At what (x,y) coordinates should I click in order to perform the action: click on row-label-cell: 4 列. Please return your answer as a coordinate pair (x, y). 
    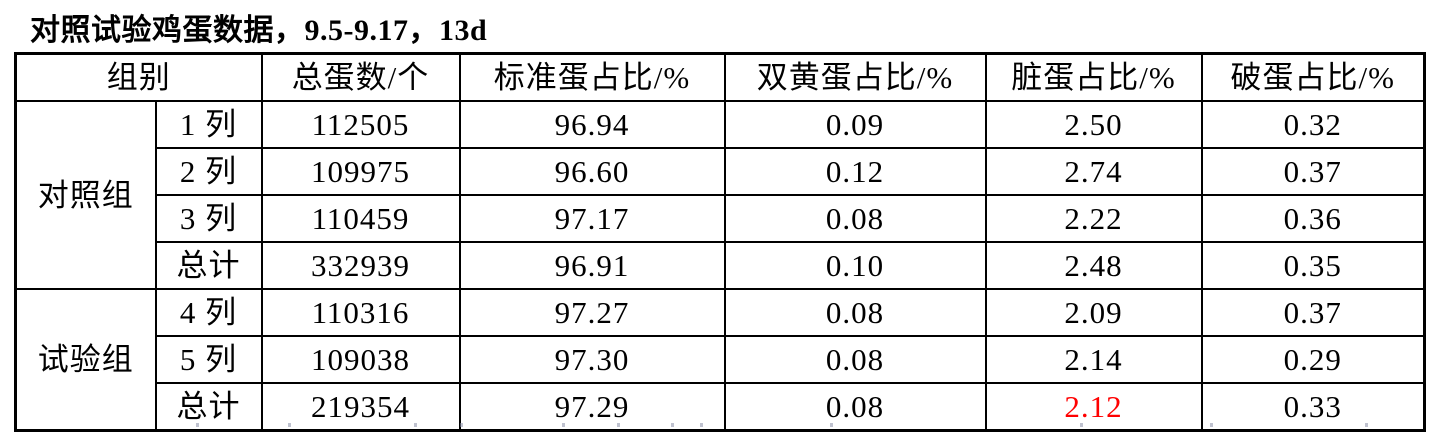
    Looking at the image, I should click on (208, 312).